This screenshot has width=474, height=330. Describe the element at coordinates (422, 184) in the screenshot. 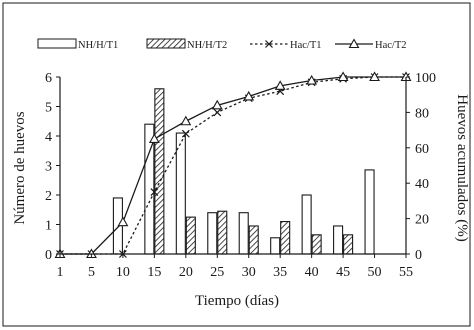

I see `y2-tick-label: 40` at that location.